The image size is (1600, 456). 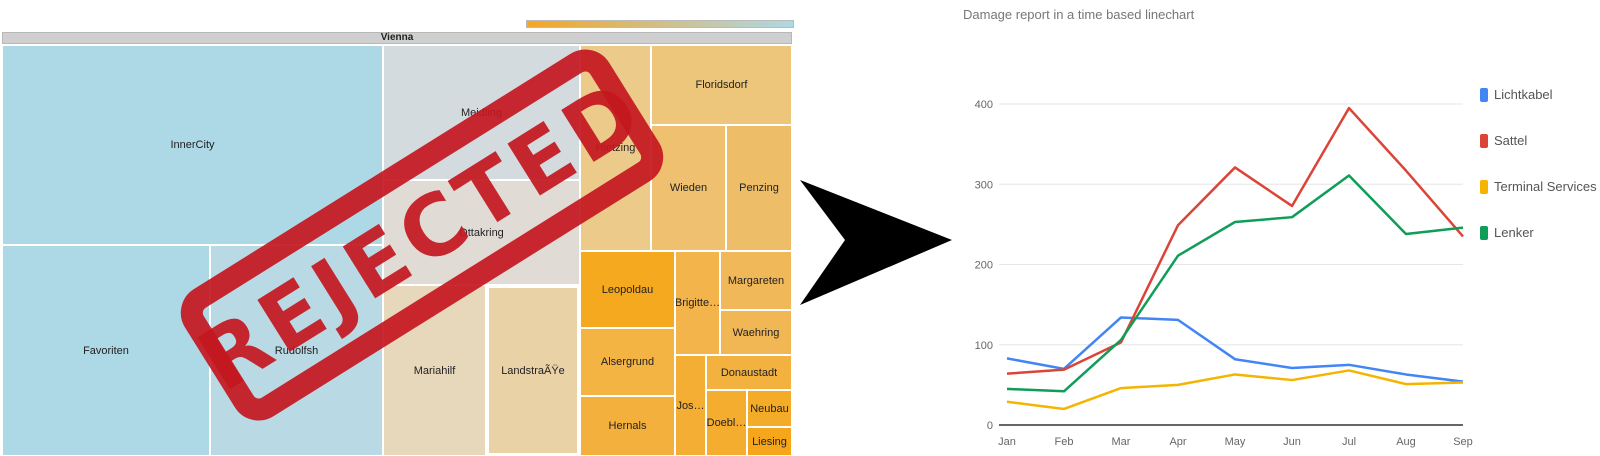 What do you see at coordinates (615, 148) in the screenshot?
I see `treemap-cell-hietzing: Hietzing` at bounding box center [615, 148].